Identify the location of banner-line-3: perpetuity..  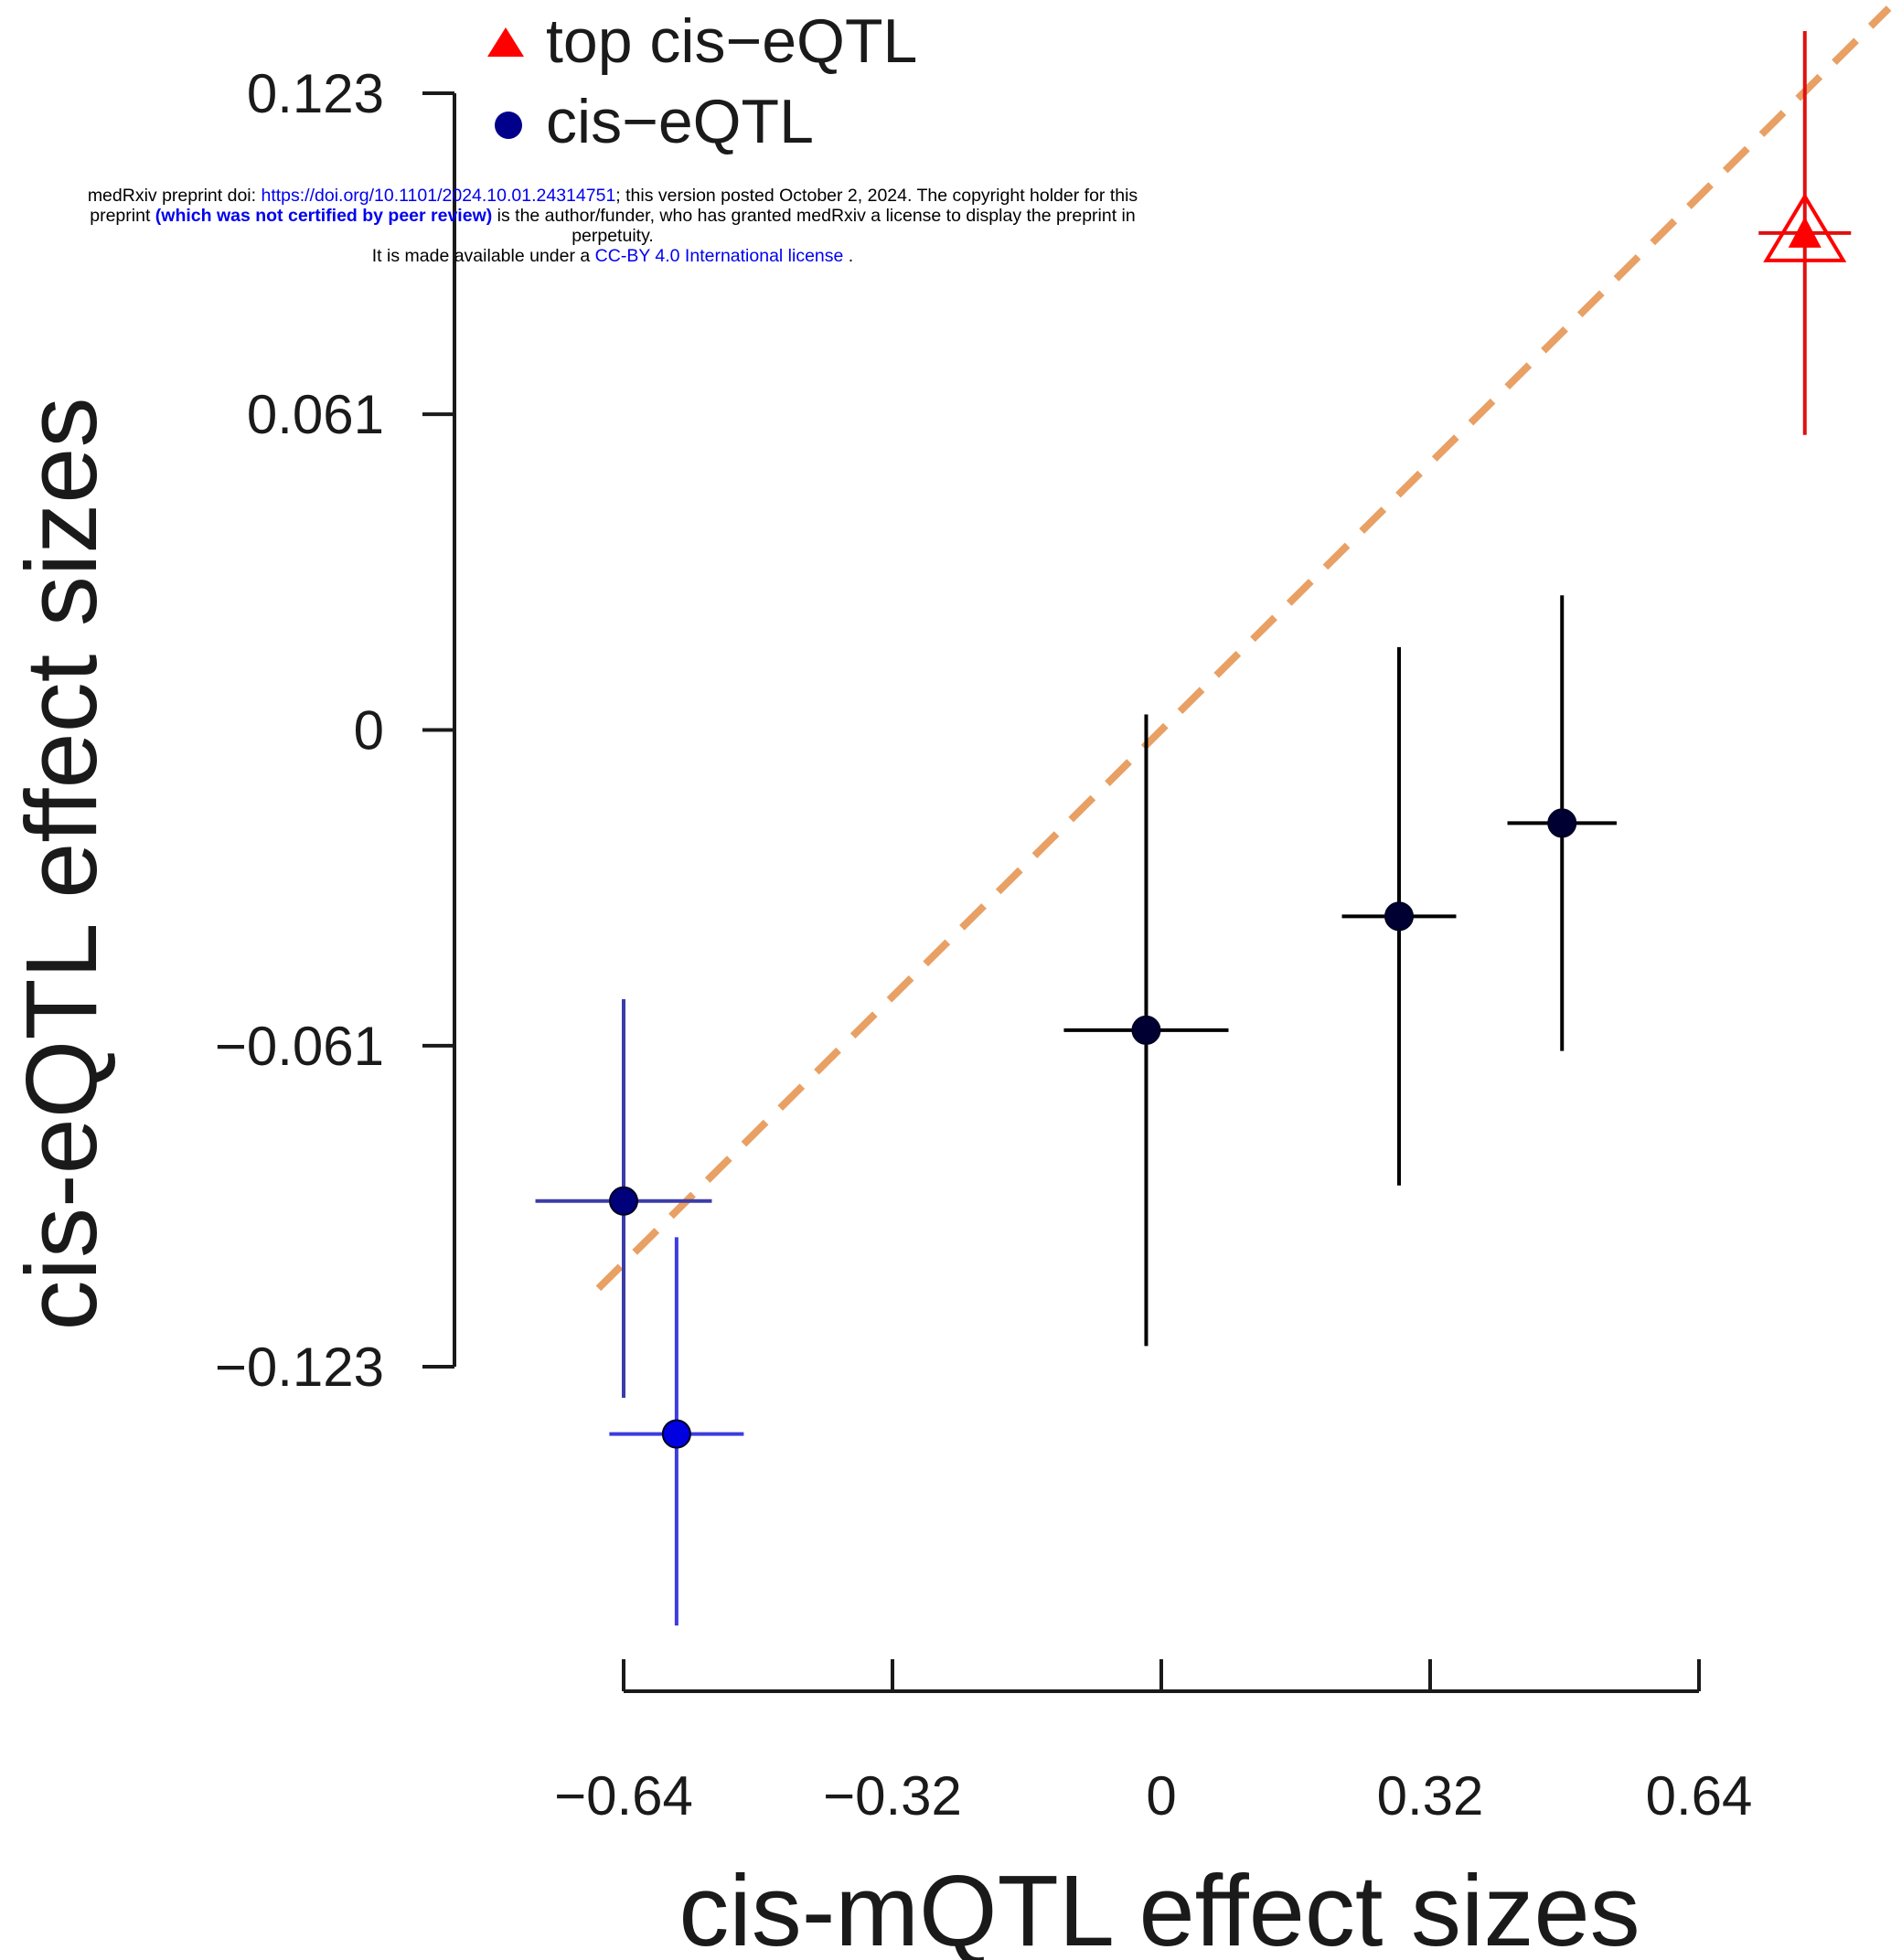
(613, 236).